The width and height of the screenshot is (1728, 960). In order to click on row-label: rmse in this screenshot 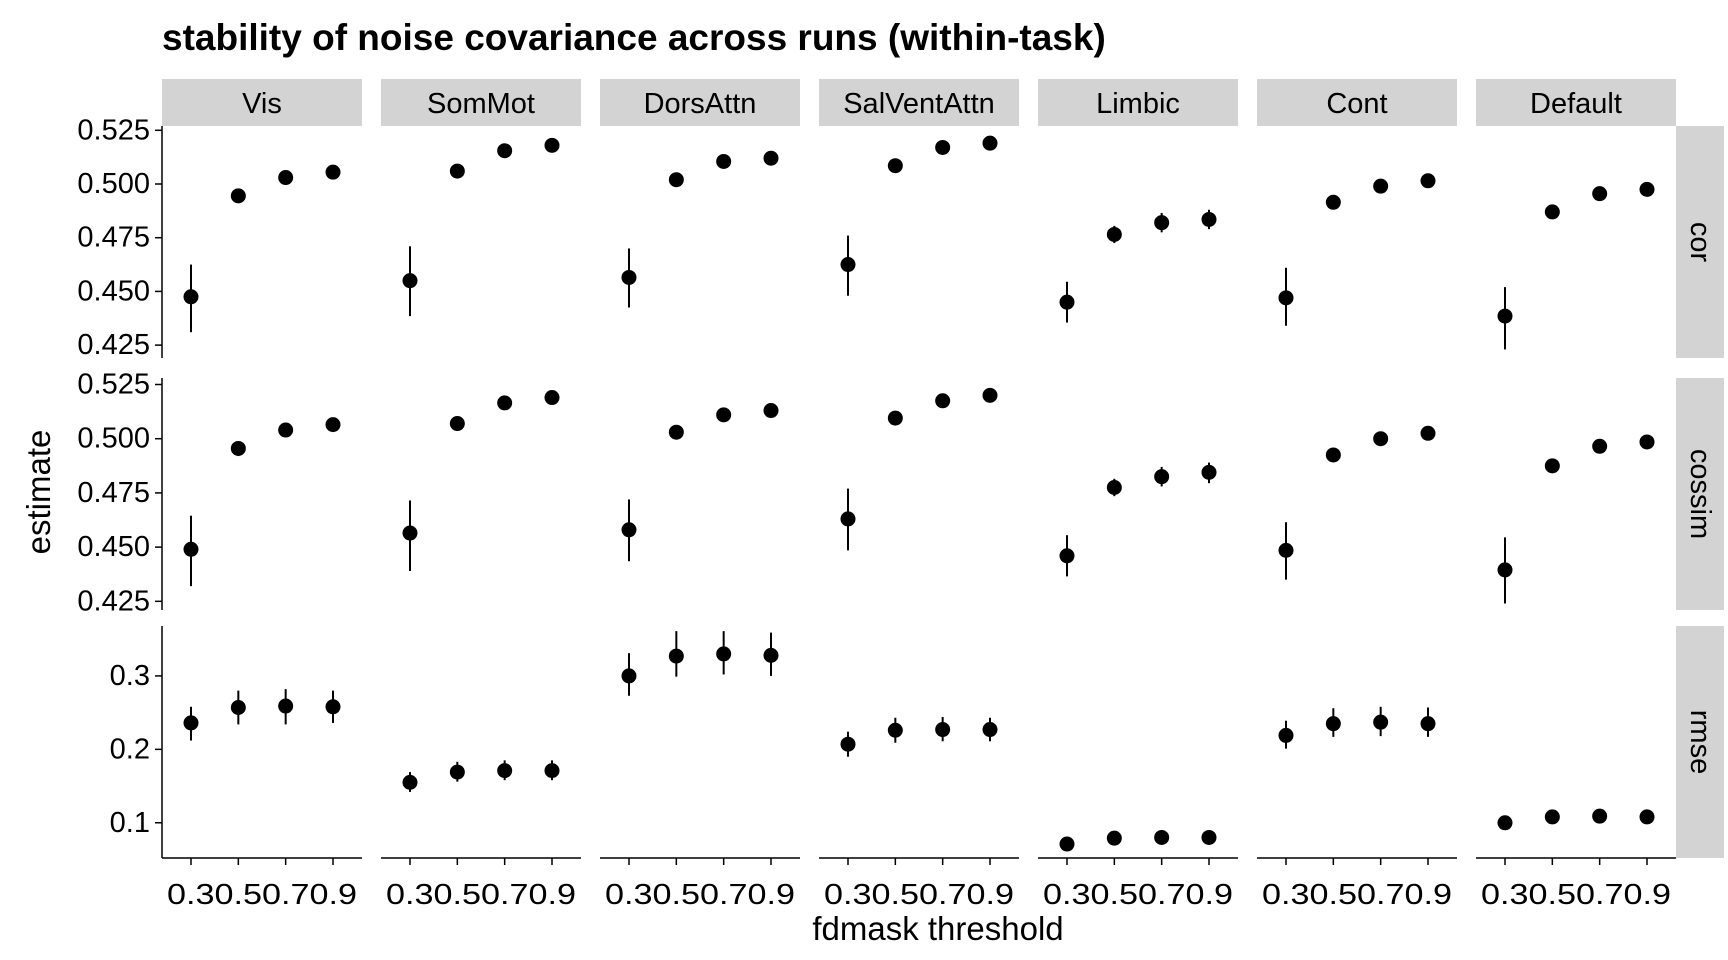, I will do `click(1700, 742)`.